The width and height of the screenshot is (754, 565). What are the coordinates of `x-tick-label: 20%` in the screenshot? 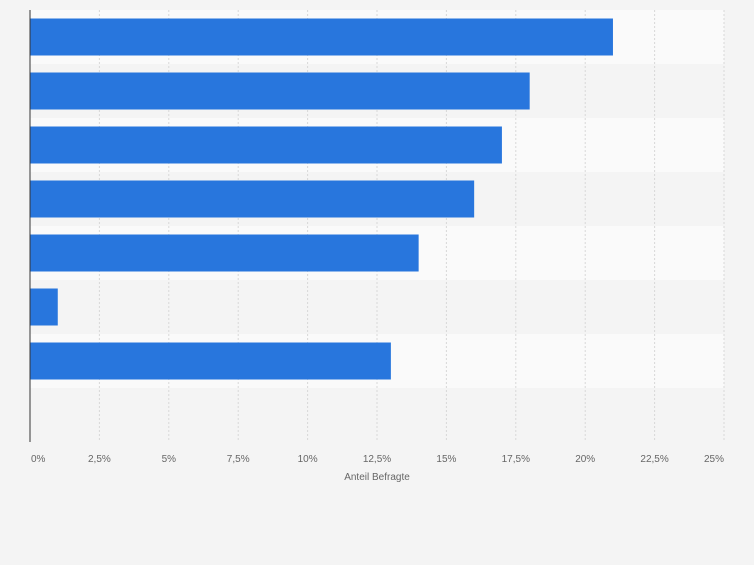 It's located at (585, 459).